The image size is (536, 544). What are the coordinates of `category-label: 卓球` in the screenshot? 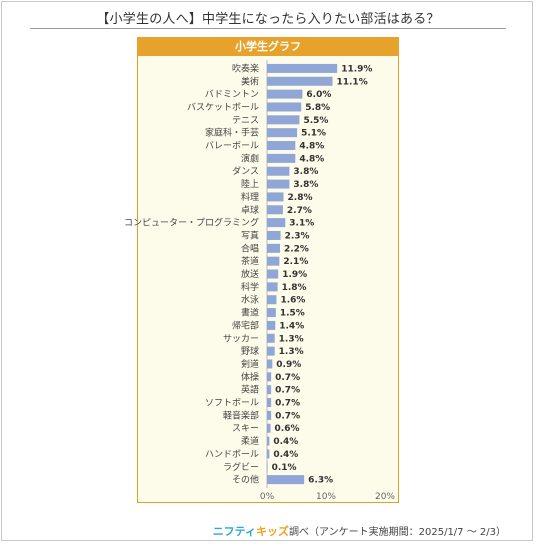 It's located at (250, 210).